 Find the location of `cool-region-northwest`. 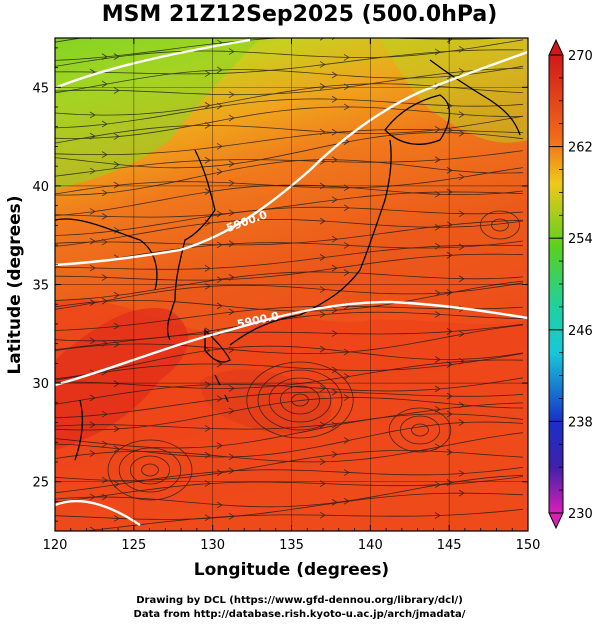

cool-region-northwest is located at coordinates (157, 114).